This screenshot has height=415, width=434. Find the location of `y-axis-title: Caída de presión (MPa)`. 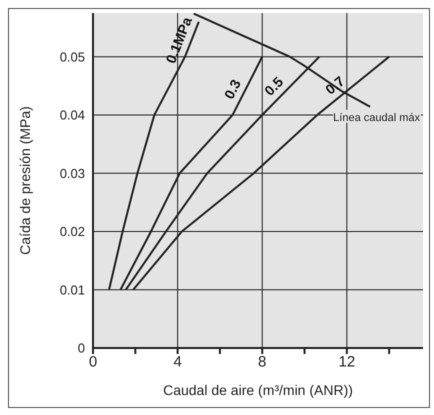

y-axis-title: Caída de presión (MPa) is located at coordinates (24, 180).